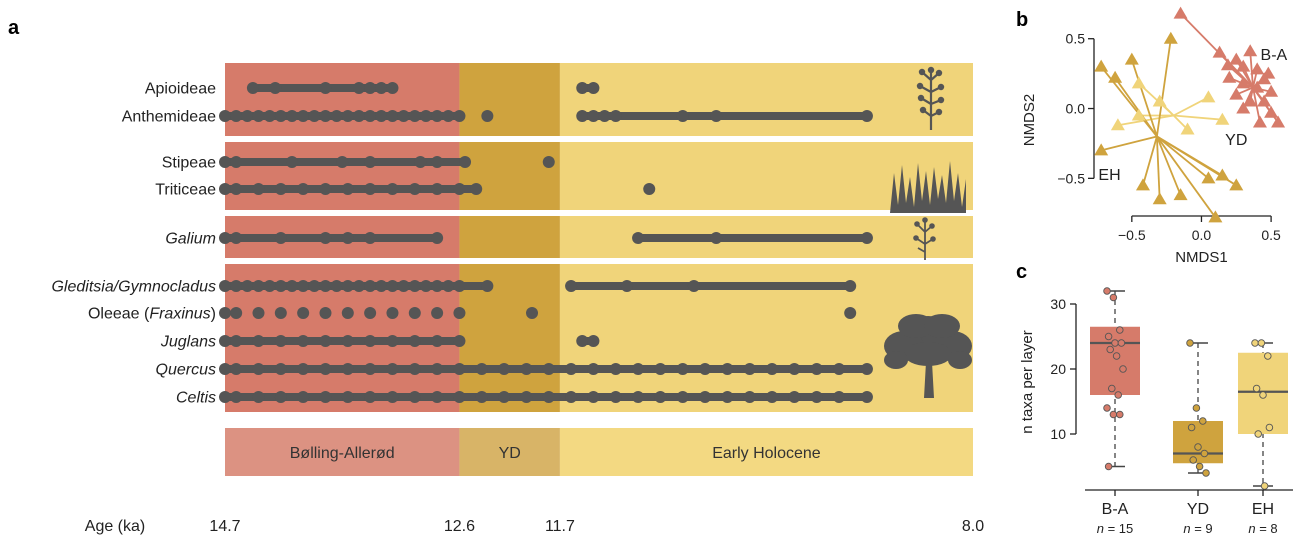  I want to click on box, so click(1198, 442).